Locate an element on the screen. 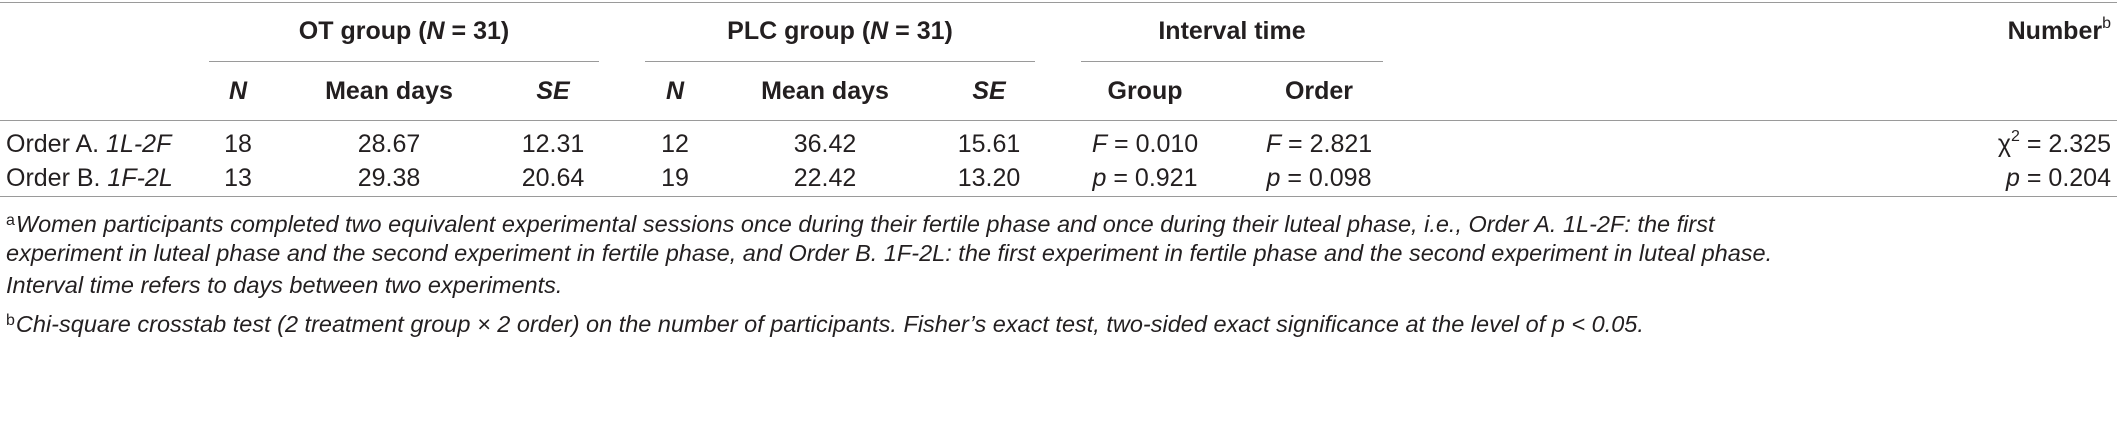 The width and height of the screenshot is (2117, 439). ot-se-cell: 12.31 is located at coordinates (553, 144).